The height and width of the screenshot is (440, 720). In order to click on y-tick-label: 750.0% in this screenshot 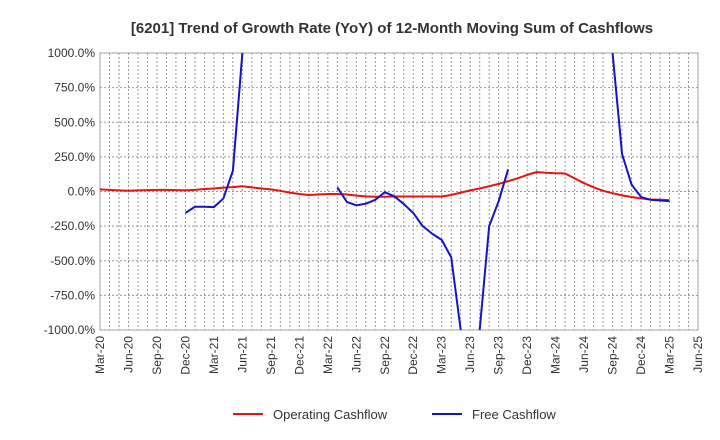, I will do `click(74, 88)`.